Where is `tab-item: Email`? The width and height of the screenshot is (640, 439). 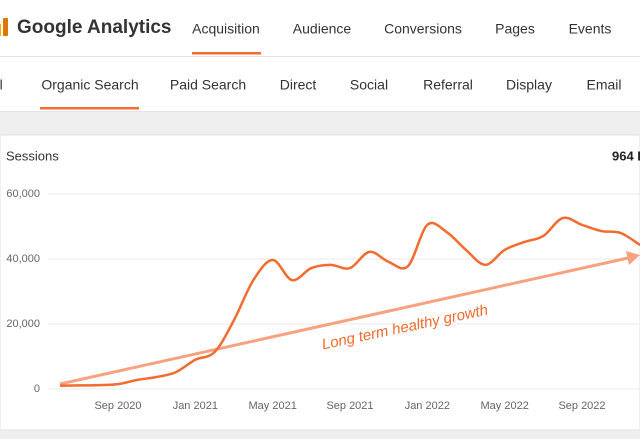 tab-item: Email is located at coordinates (603, 85).